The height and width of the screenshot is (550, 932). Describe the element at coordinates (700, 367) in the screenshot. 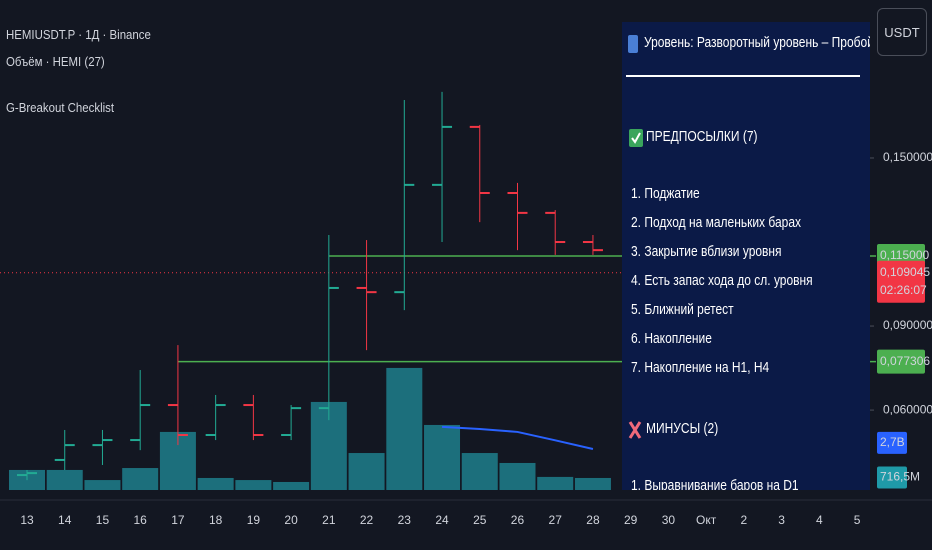

I see `checklist-item: 7. Накопление на H1, H4` at that location.